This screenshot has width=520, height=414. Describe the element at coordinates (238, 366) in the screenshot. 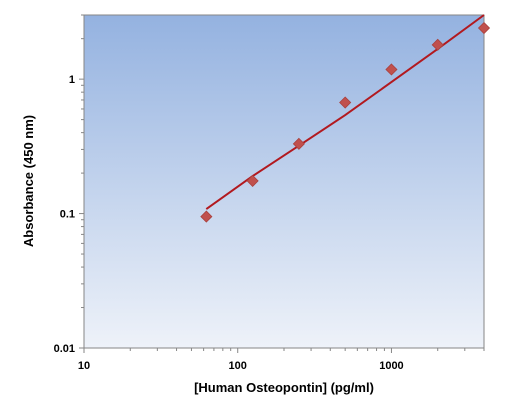

I see `x-tick-label: 100` at that location.